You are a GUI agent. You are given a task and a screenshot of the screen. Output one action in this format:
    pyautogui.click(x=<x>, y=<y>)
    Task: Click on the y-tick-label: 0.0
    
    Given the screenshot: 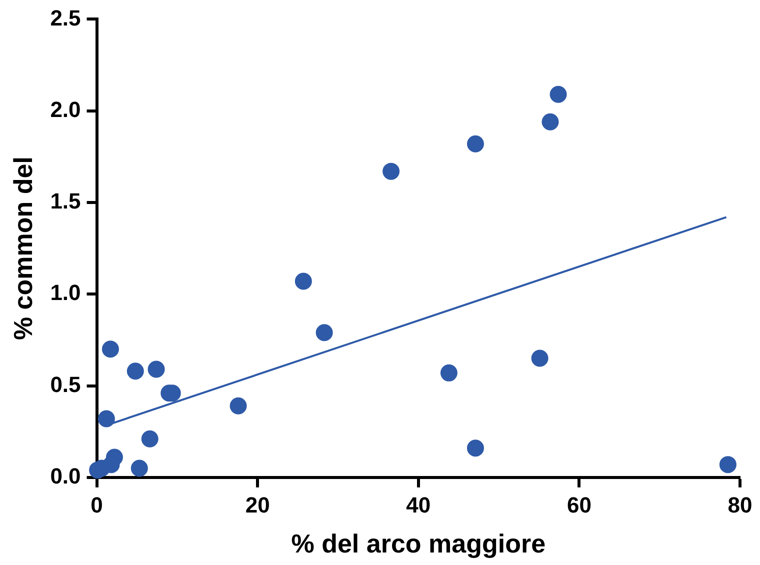 What is the action you would take?
    pyautogui.click(x=65, y=475)
    